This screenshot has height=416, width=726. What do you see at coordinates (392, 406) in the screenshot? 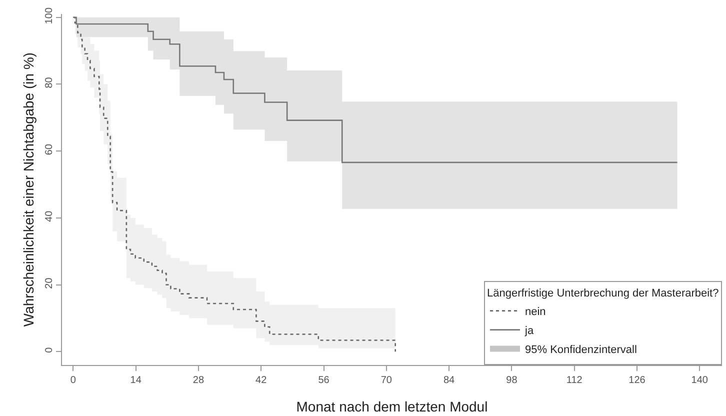
I see `x-axis-title: Monat nach dem letzten Modul` at bounding box center [392, 406].